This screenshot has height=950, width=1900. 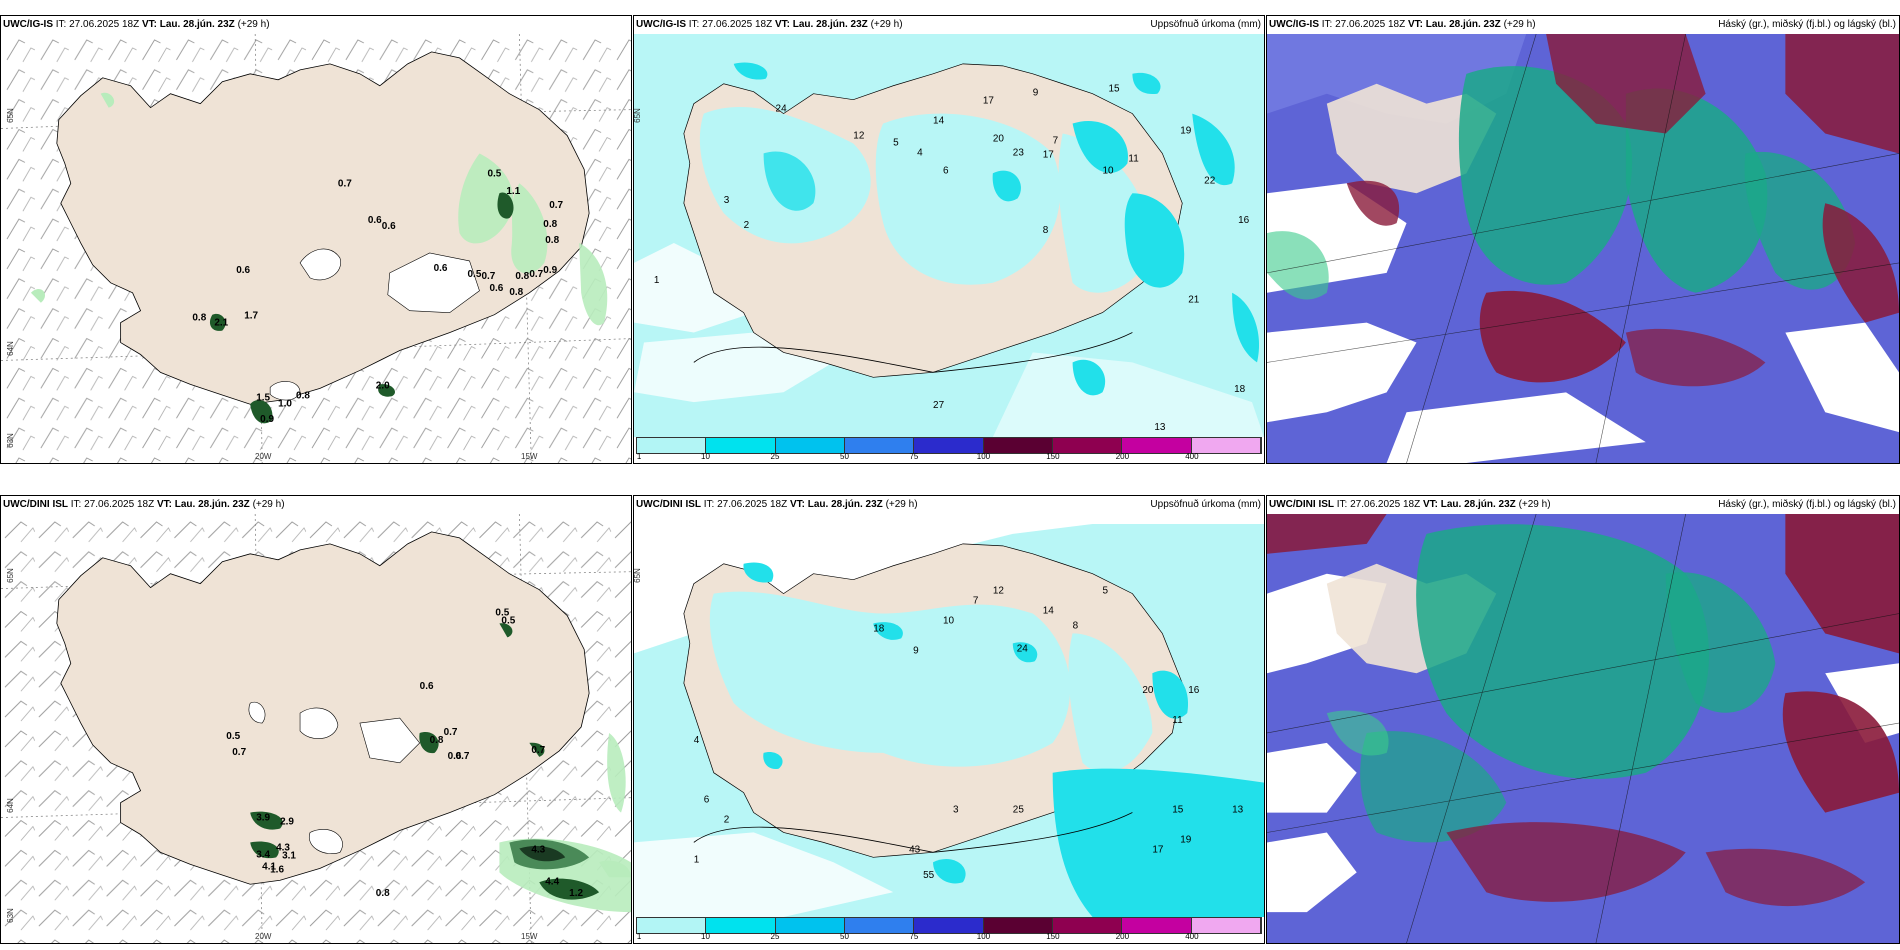 I want to click on value-label: 6, so click(x=707, y=800).